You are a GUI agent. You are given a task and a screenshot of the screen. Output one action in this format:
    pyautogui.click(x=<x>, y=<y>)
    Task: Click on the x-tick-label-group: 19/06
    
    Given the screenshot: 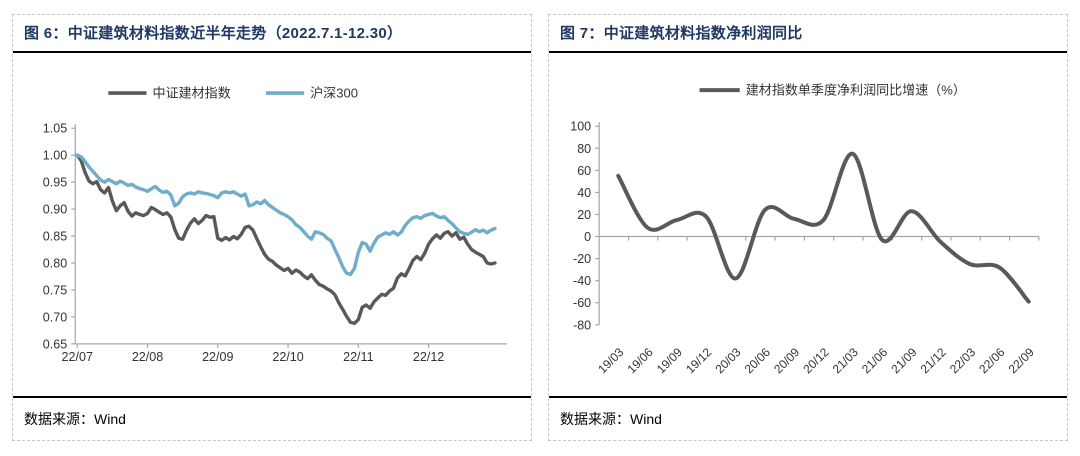 What is the action you would take?
    pyautogui.click(x=640, y=360)
    